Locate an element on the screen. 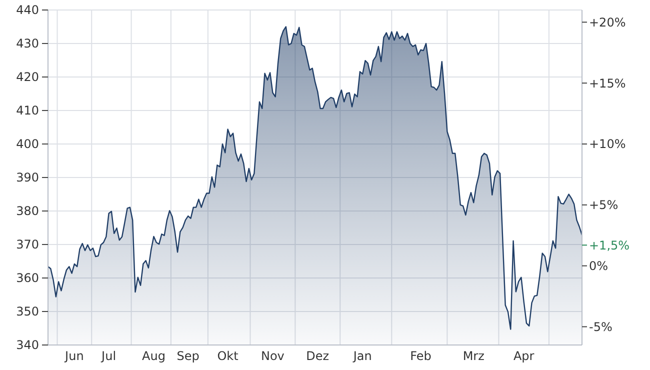  y-tick-label: 390 is located at coordinates (27, 177).